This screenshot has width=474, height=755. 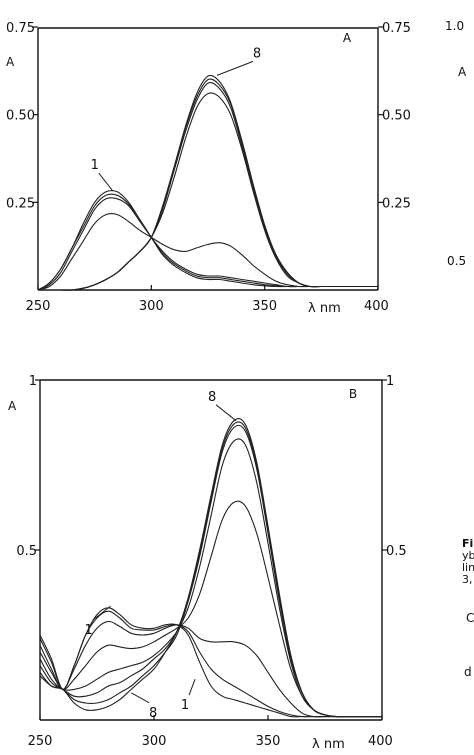 What do you see at coordinates (470, 618) in the screenshot?
I see `margin-fragment: C` at bounding box center [470, 618].